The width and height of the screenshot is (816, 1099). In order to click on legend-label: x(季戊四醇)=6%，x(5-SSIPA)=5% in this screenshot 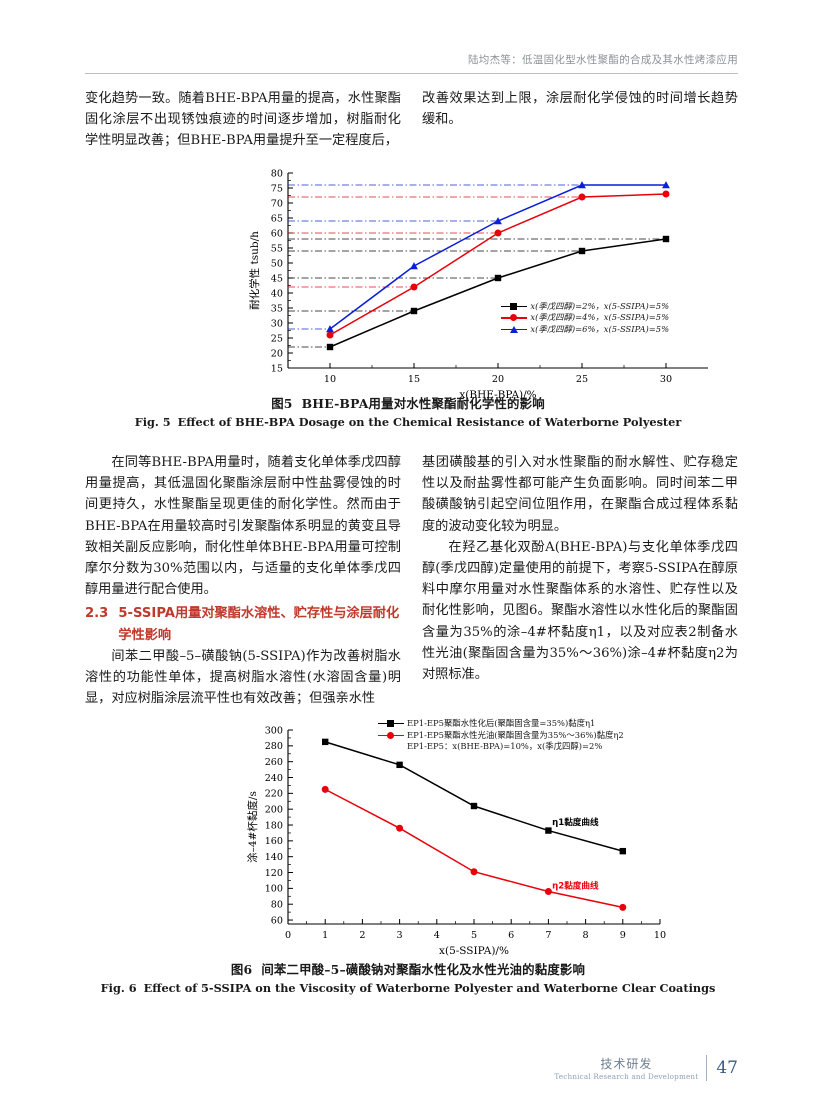, I will do `click(600, 328)`.